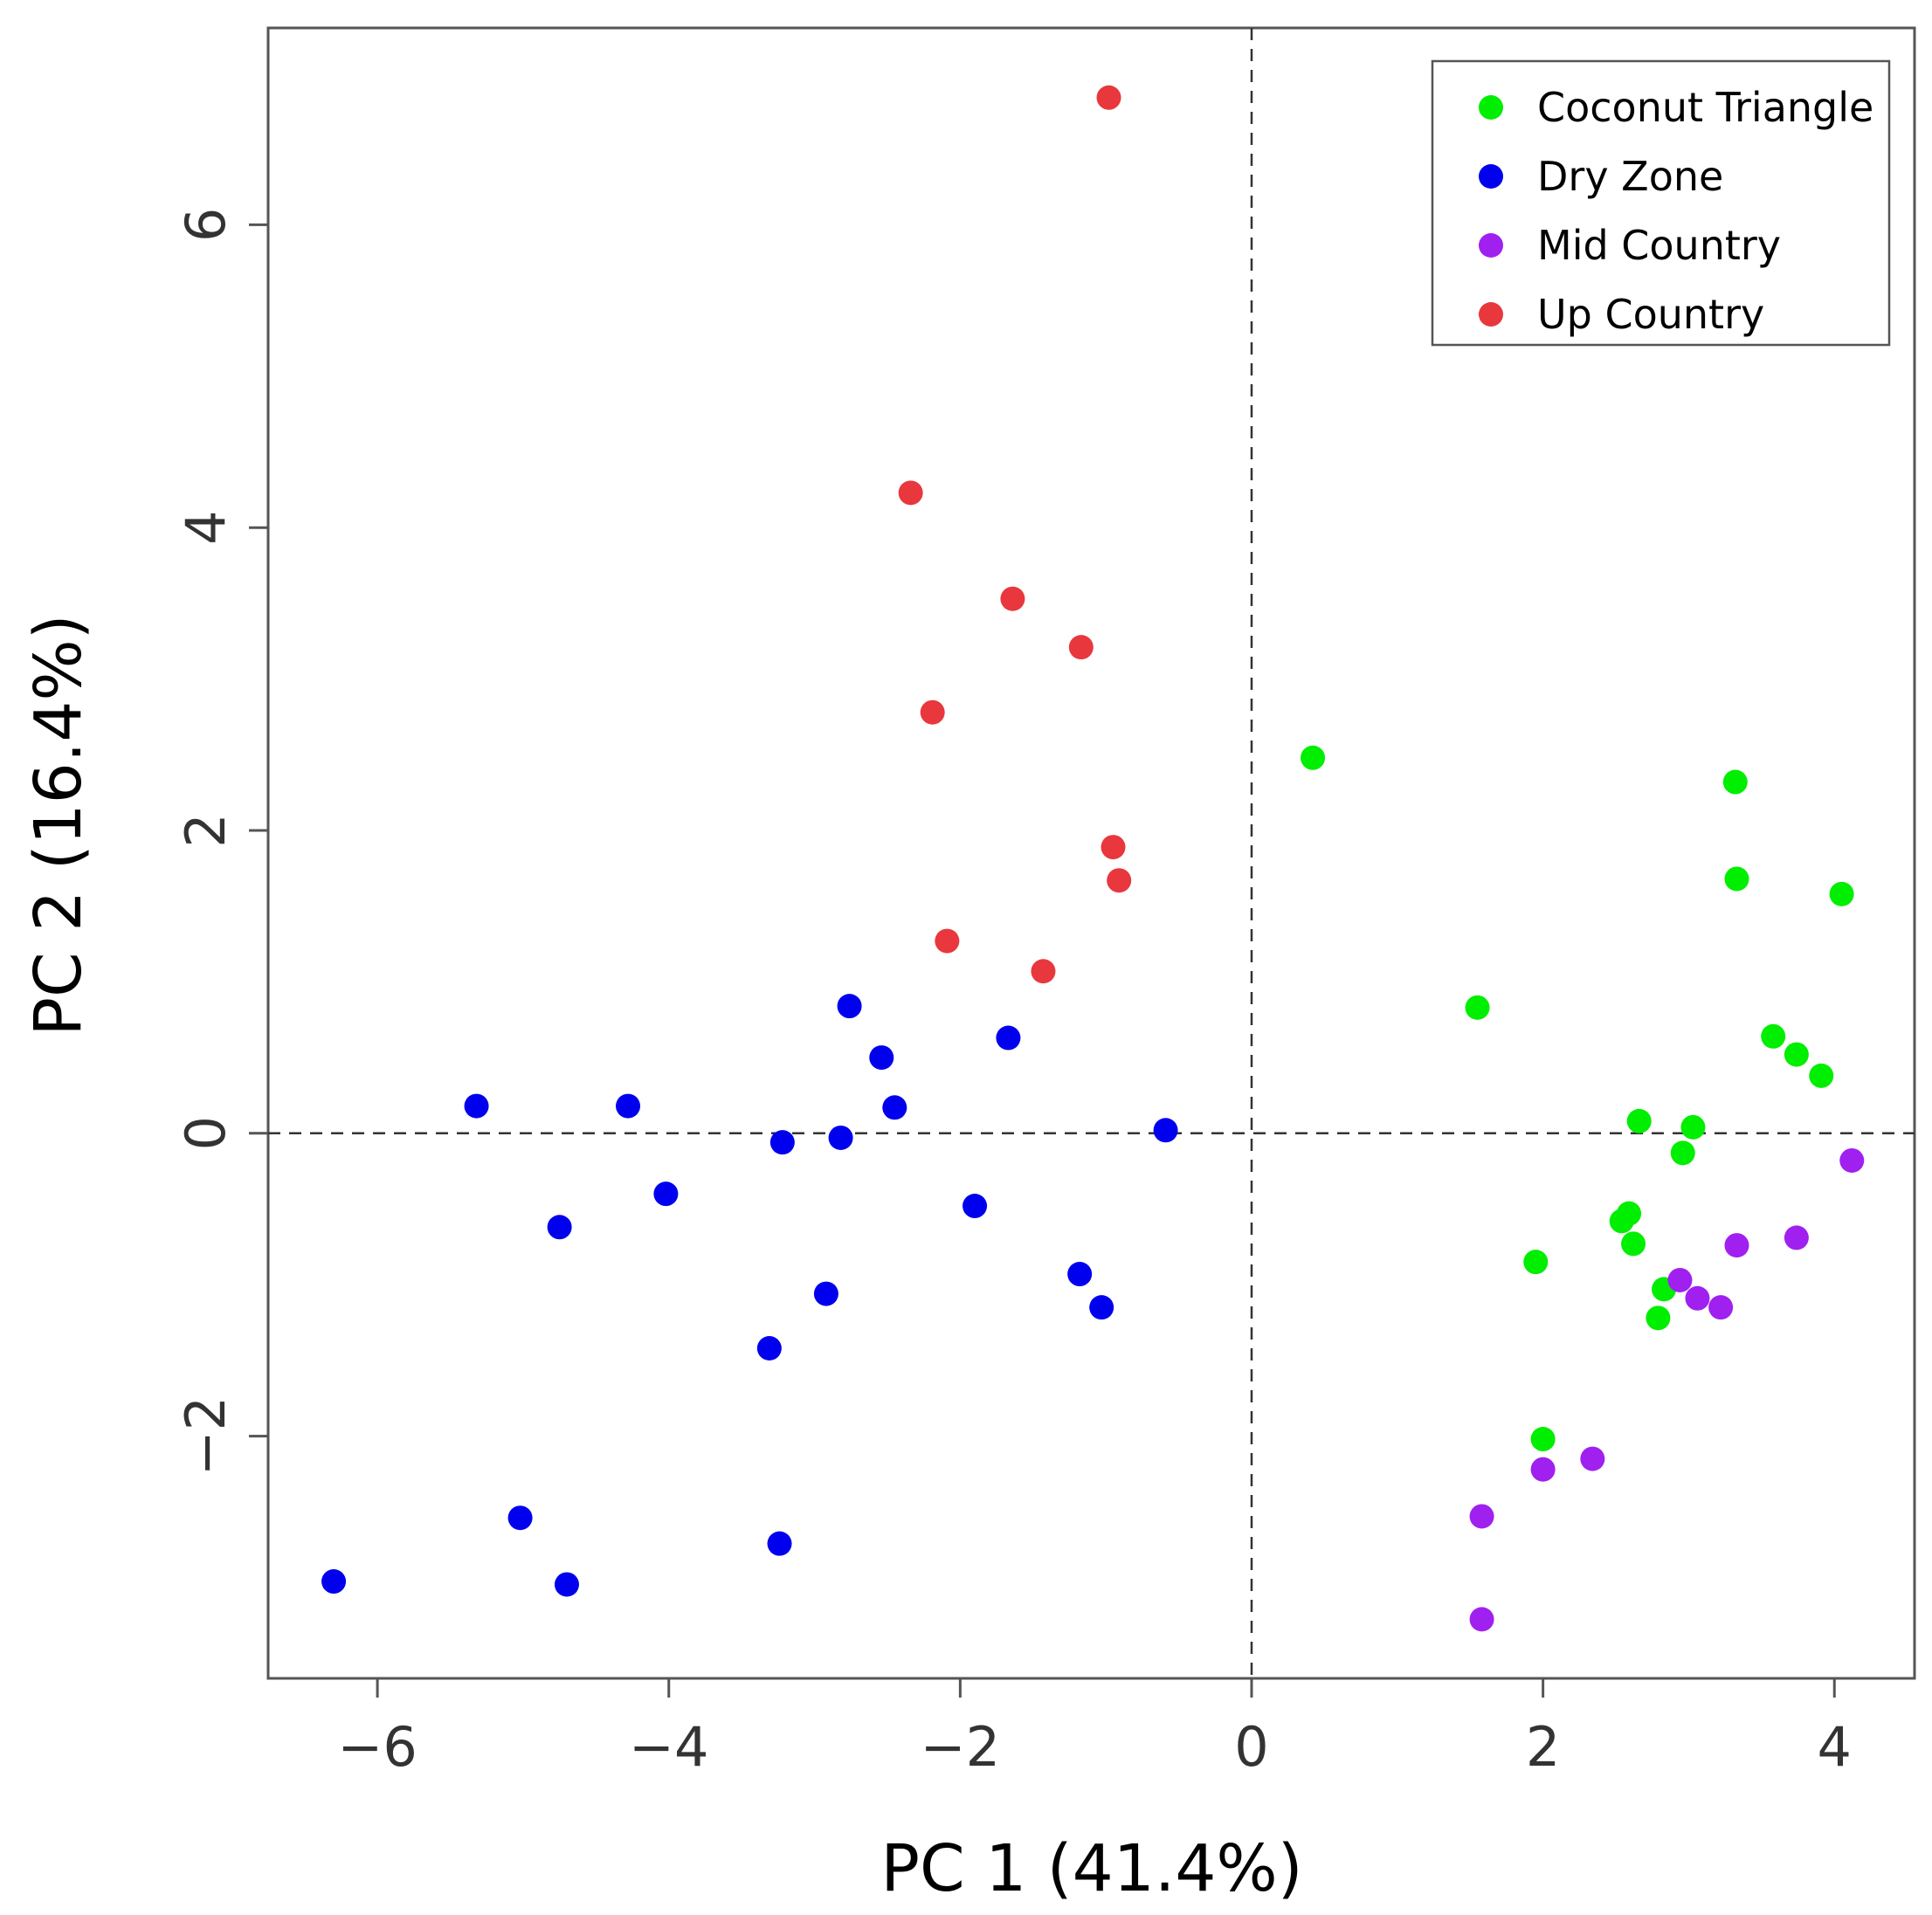 The height and width of the screenshot is (1915, 1932). Describe the element at coordinates (377, 1747) in the screenshot. I see `x-tick-label: −6` at that location.